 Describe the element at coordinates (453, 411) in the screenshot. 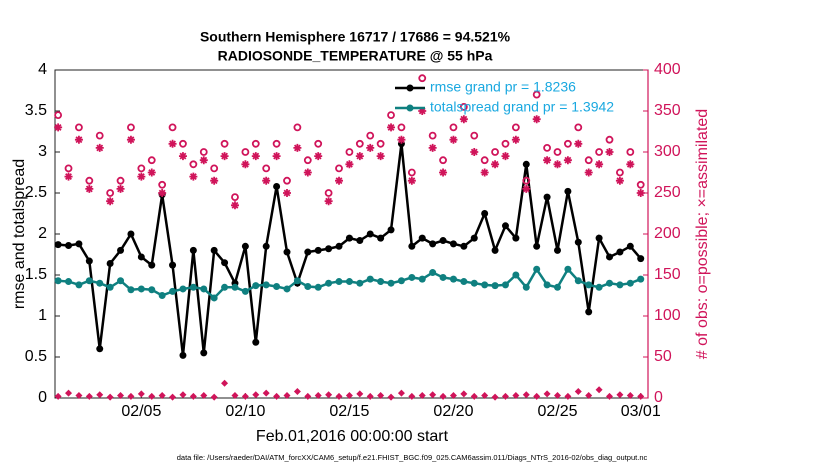

I see `x-tick-label: 02/20` at that location.